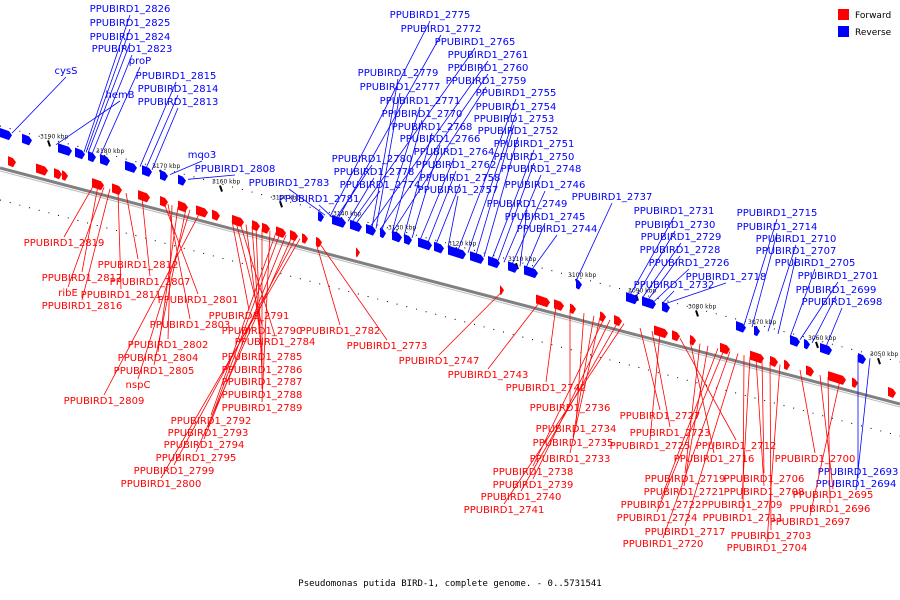 This screenshot has width=900, height=600. Describe the element at coordinates (681, 237) in the screenshot. I see `feature-label: PPUBIRD1_2729` at that location.